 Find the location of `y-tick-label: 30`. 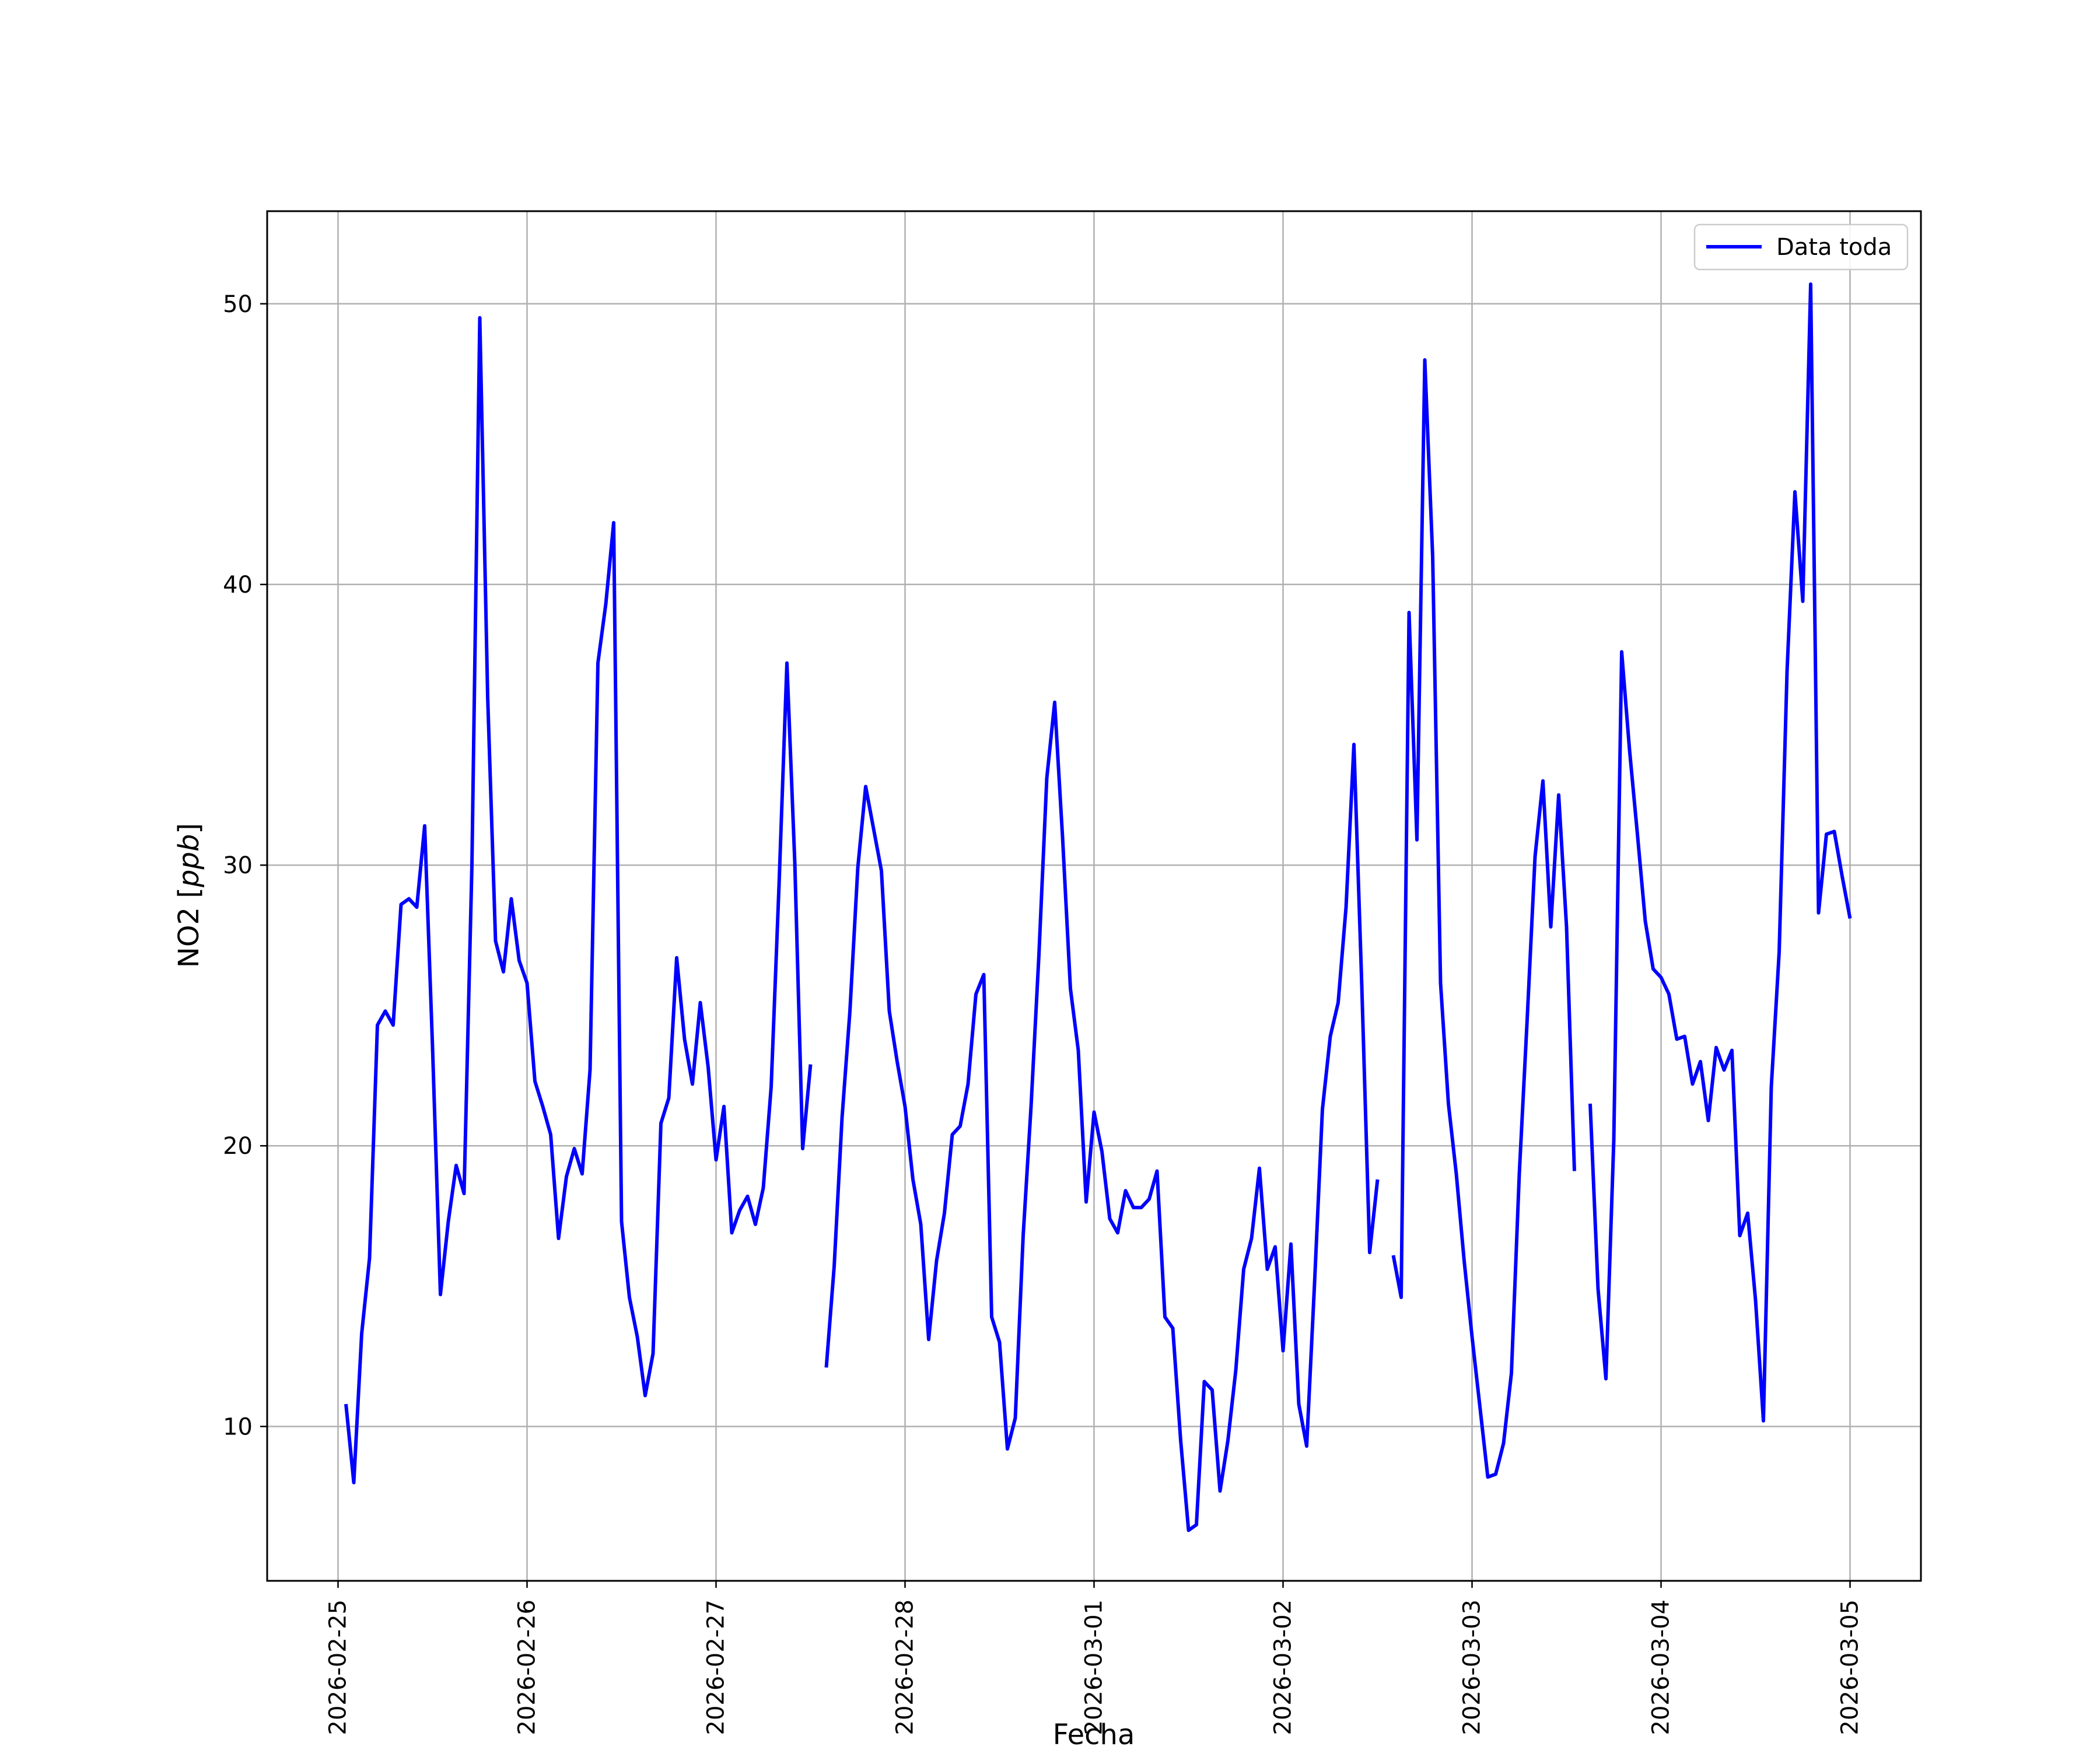

y-tick-label: 30 is located at coordinates (238, 865).